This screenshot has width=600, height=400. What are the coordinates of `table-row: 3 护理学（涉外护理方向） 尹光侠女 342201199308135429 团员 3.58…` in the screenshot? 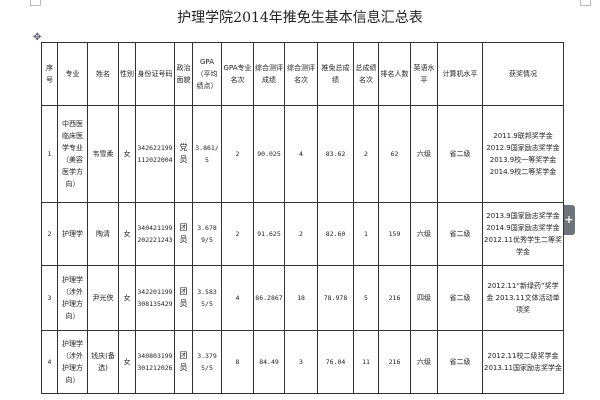 It's located at (302, 298).